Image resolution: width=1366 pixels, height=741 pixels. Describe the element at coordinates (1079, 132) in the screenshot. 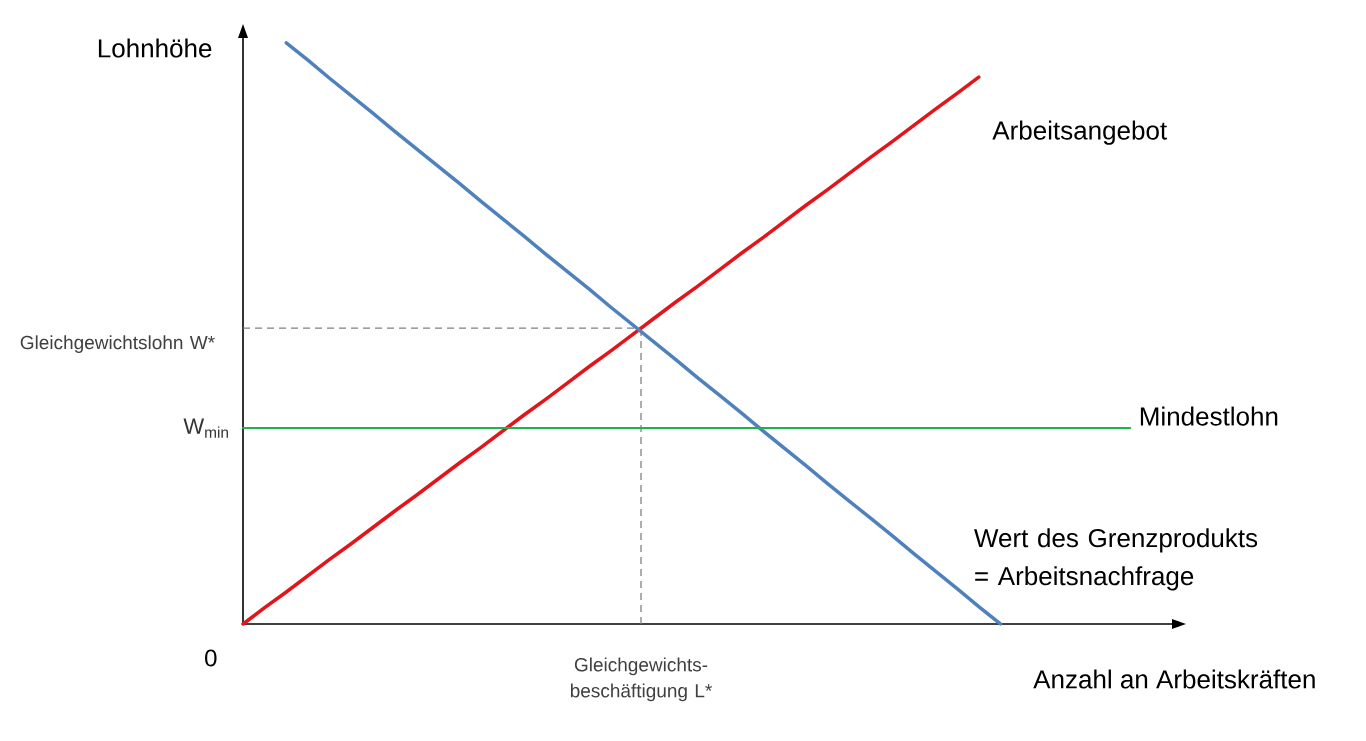

I see `series-label: Arbeitsangebot` at that location.